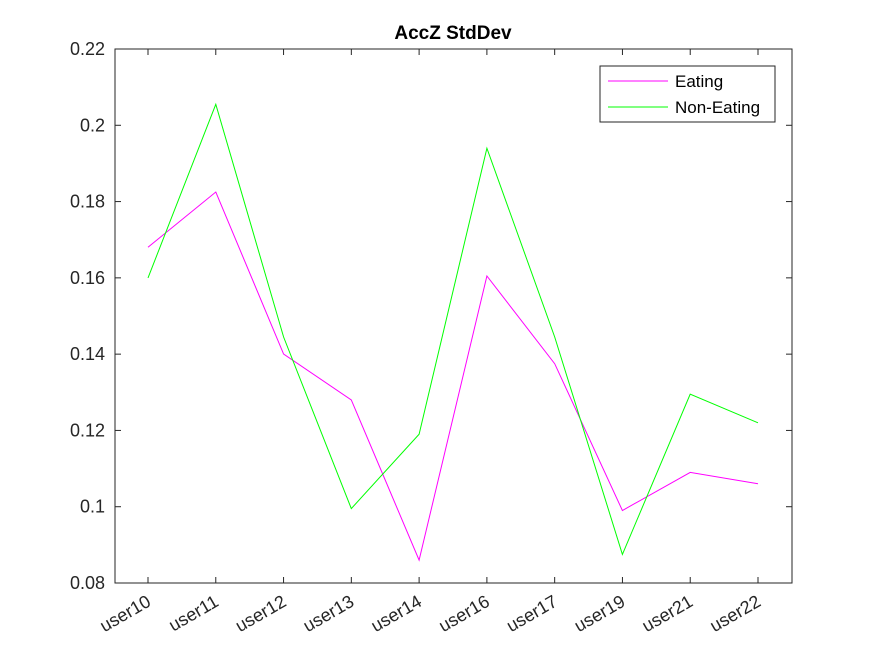 The width and height of the screenshot is (875, 656). I want to click on legend-box, so click(687, 94).